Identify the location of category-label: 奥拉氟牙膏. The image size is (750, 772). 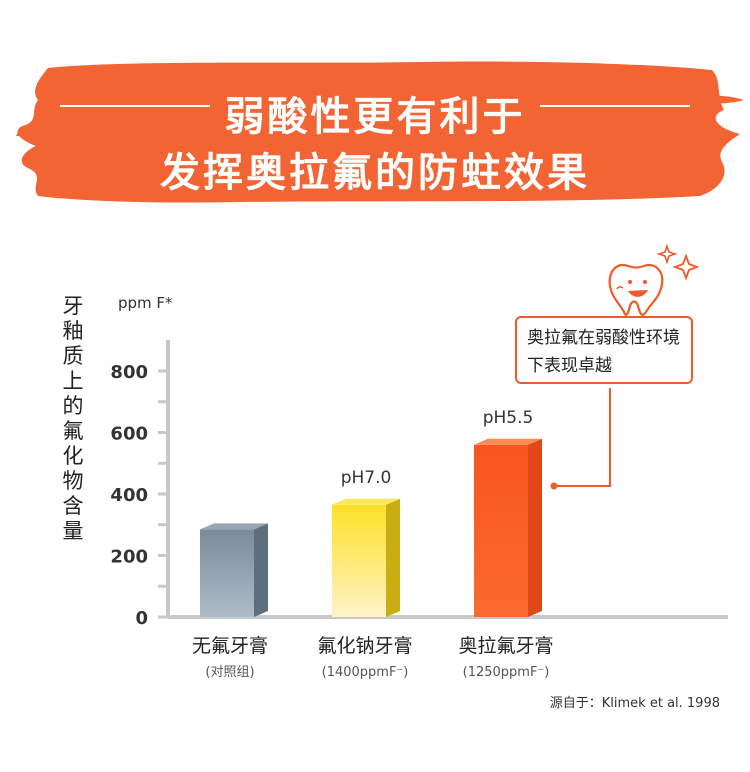
(505, 645).